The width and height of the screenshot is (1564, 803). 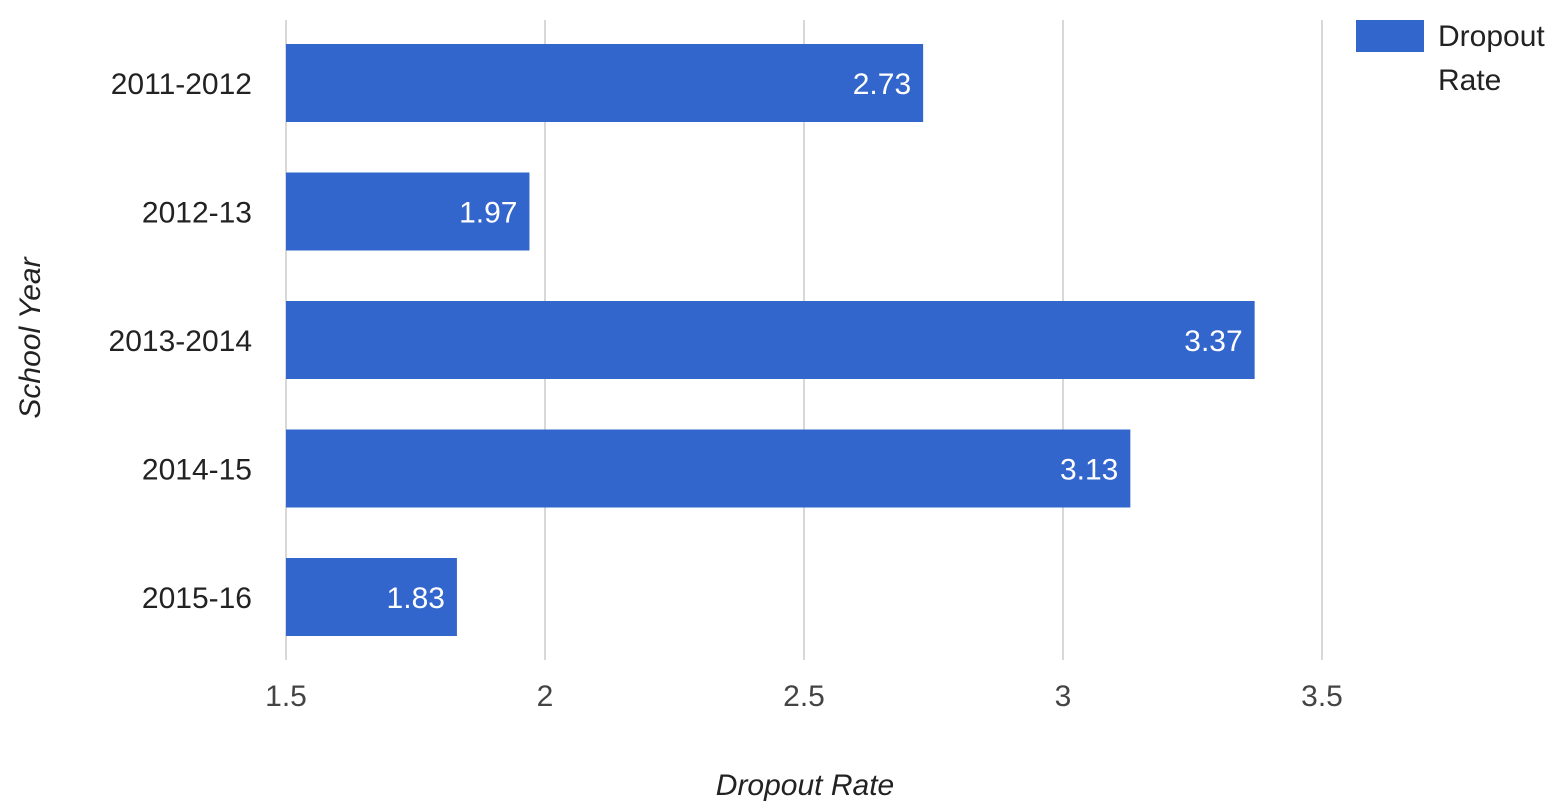 I want to click on x-tick-label: 3, so click(x=1063, y=696).